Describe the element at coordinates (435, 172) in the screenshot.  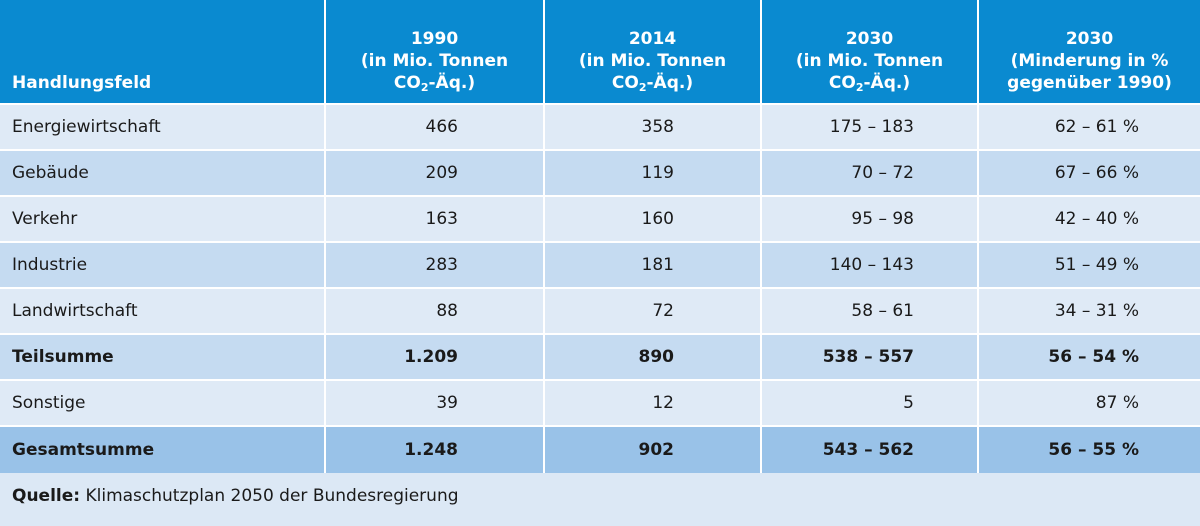
I see `table-cell: 209` at that location.